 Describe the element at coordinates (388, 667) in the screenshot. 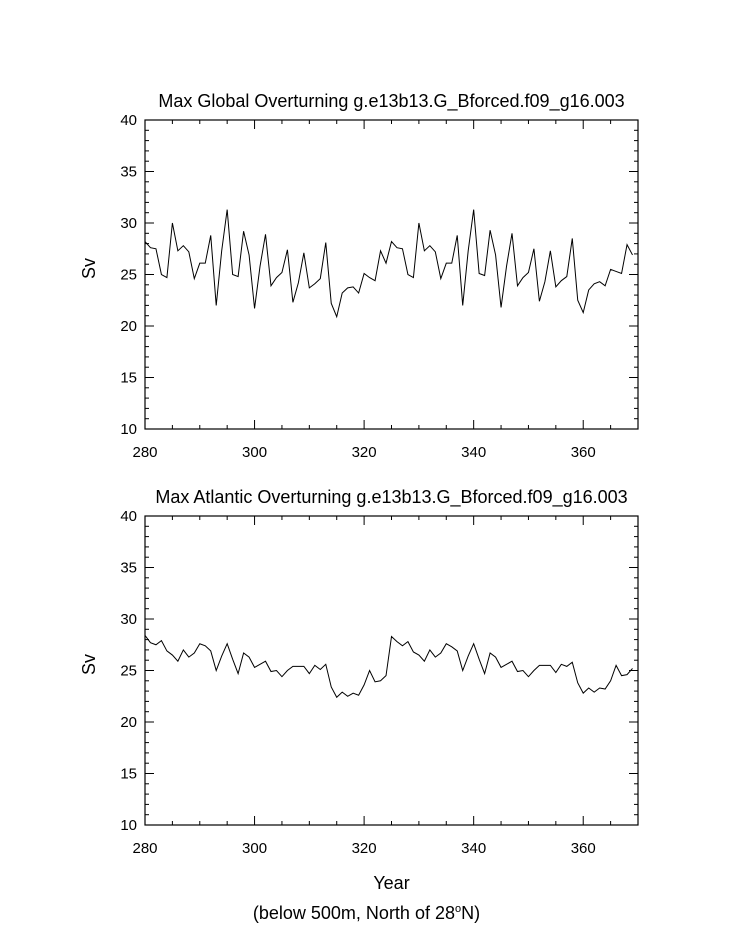

I see `atlantic-series-line` at that location.